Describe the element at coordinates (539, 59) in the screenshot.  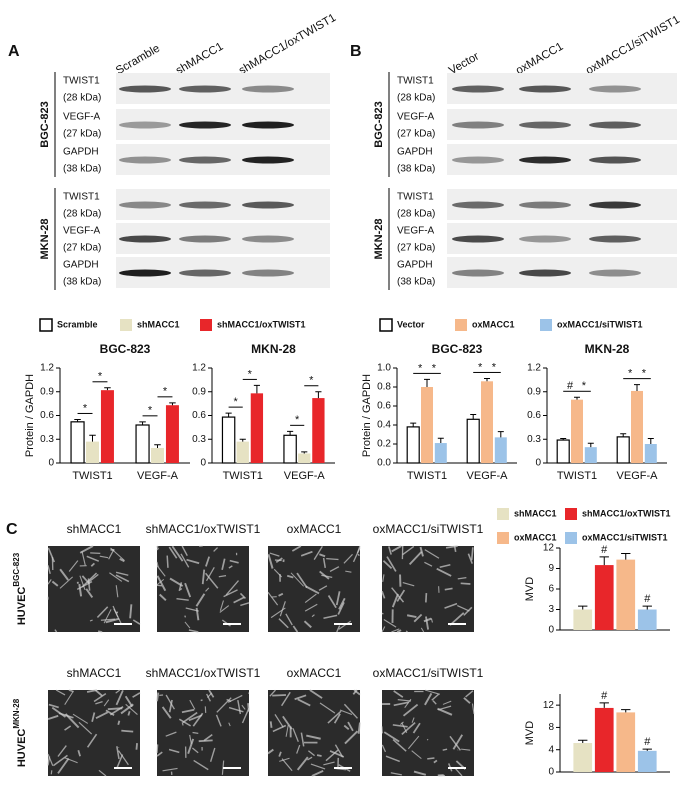
I see `lane-label: oxMACC1` at that location.